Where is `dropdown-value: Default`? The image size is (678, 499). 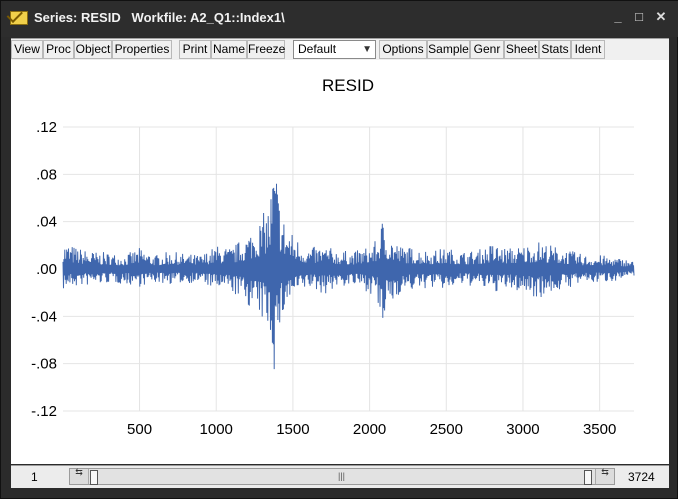
dropdown-value: Default is located at coordinates (317, 49).